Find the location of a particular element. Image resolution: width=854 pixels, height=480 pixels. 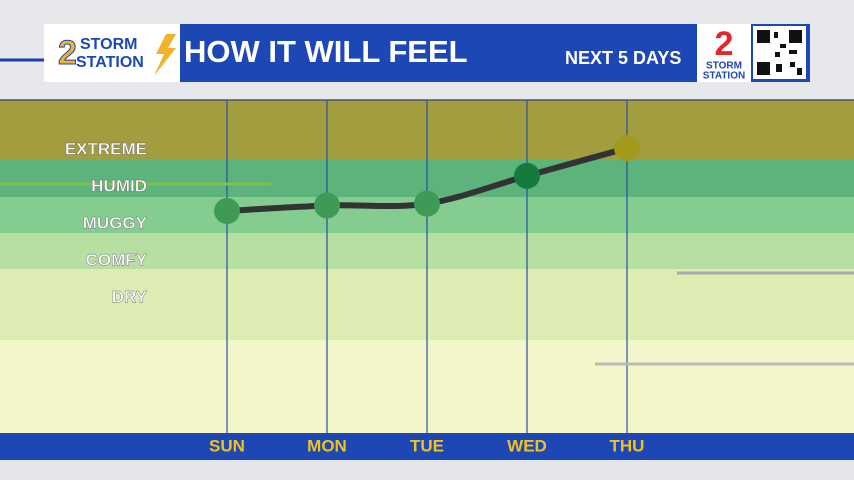

qr-pattern is located at coordinates (779, 52).